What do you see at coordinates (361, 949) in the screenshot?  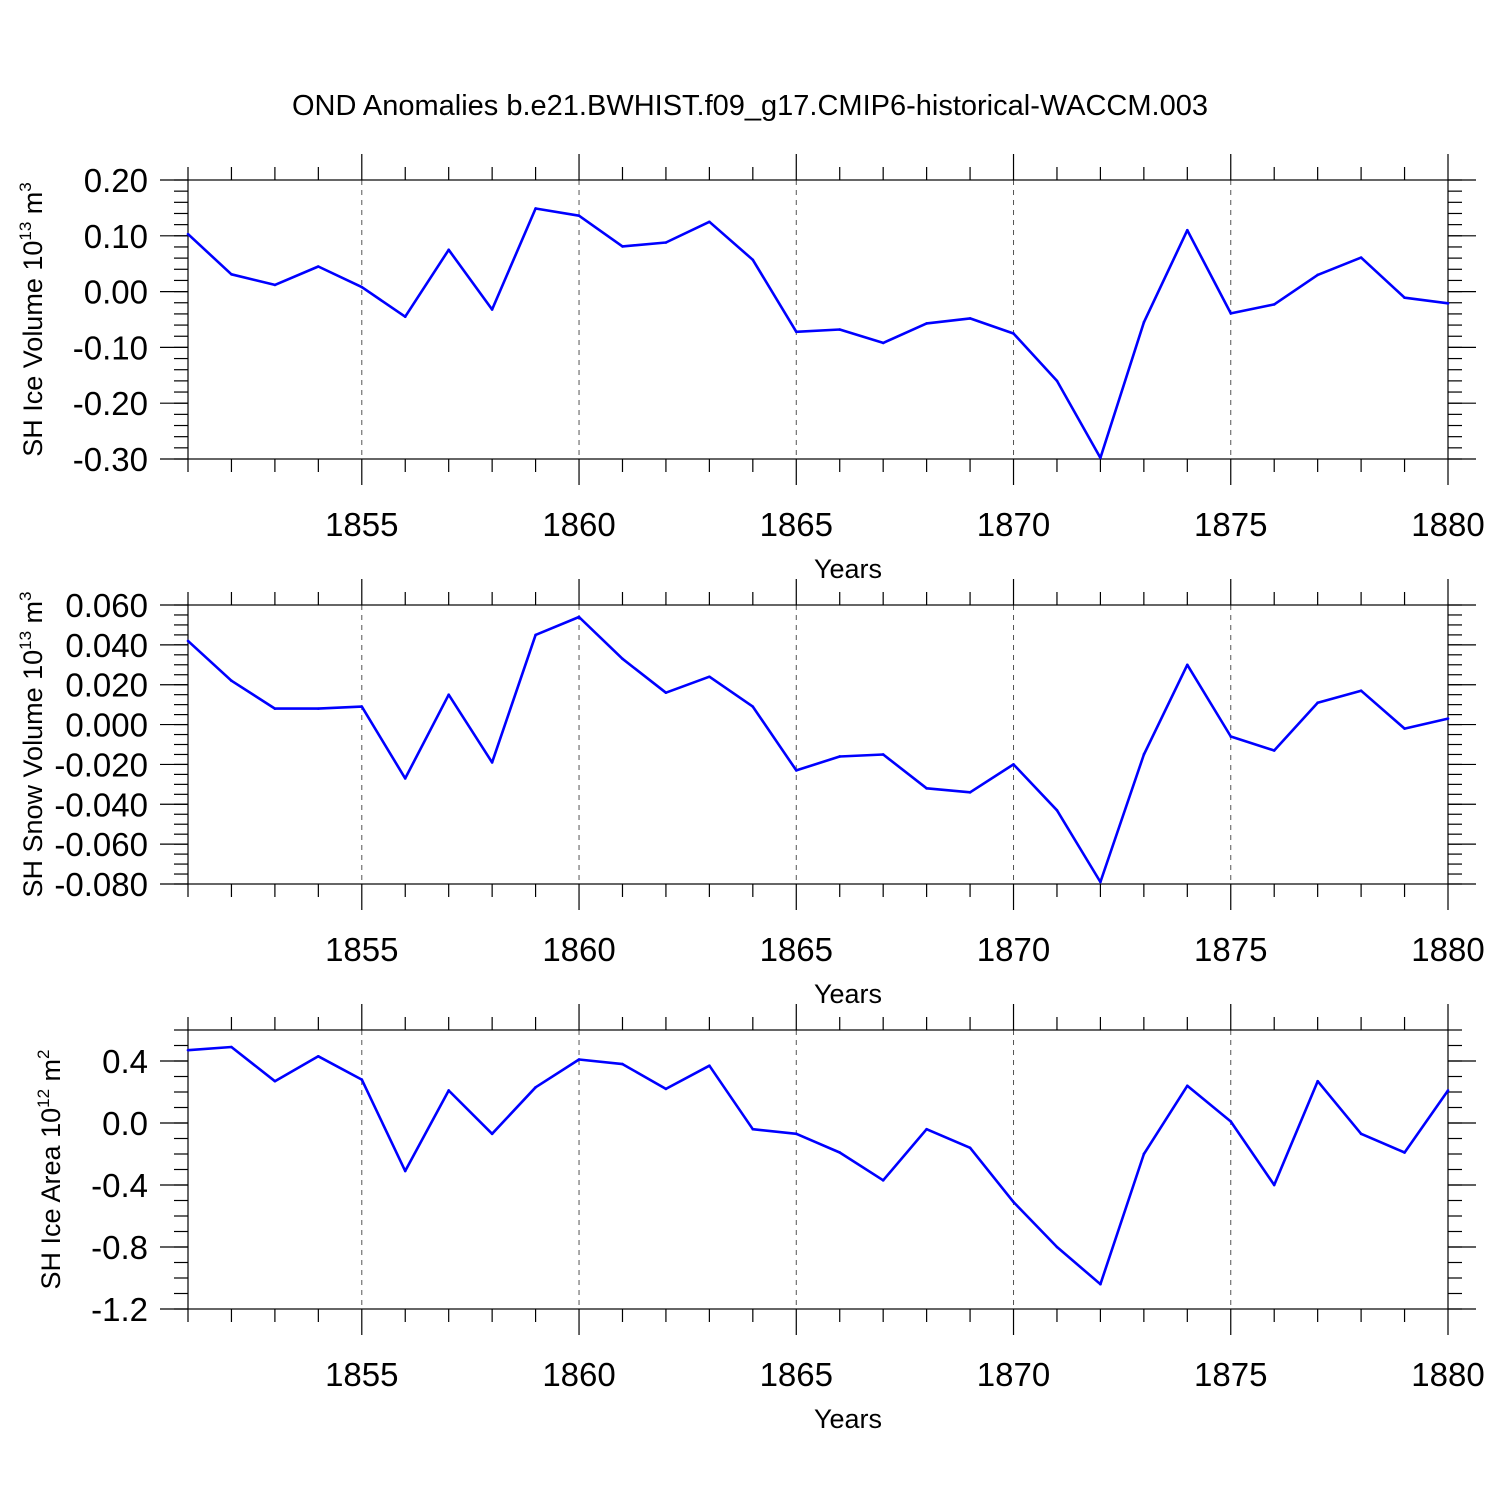 I see `x-tick-label: 1855` at bounding box center [361, 949].